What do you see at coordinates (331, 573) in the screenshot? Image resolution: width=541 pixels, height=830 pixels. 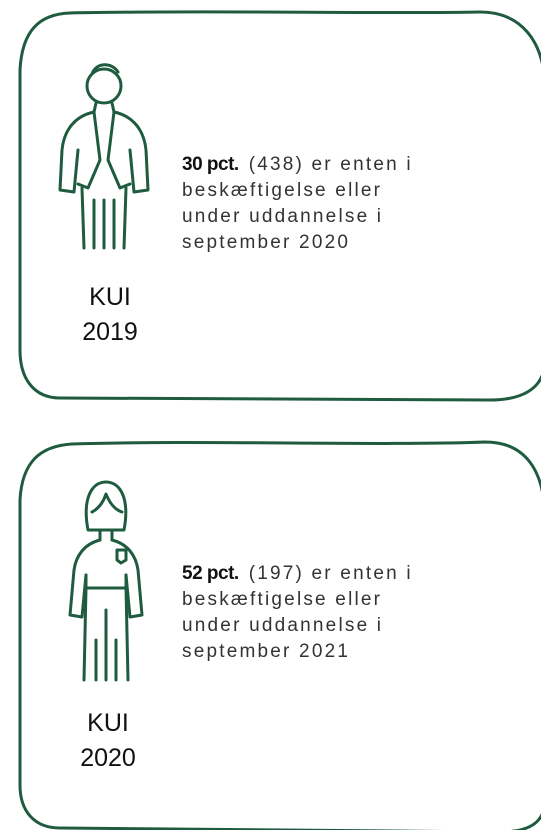 I see `text-line: (197) er enten i` at bounding box center [331, 573].